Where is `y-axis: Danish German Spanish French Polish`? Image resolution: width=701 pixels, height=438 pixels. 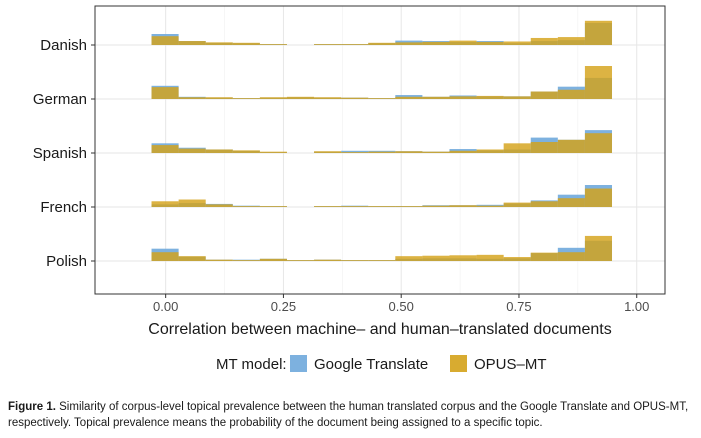 y-axis: Danish German Spanish French Polish is located at coordinates (64, 153).